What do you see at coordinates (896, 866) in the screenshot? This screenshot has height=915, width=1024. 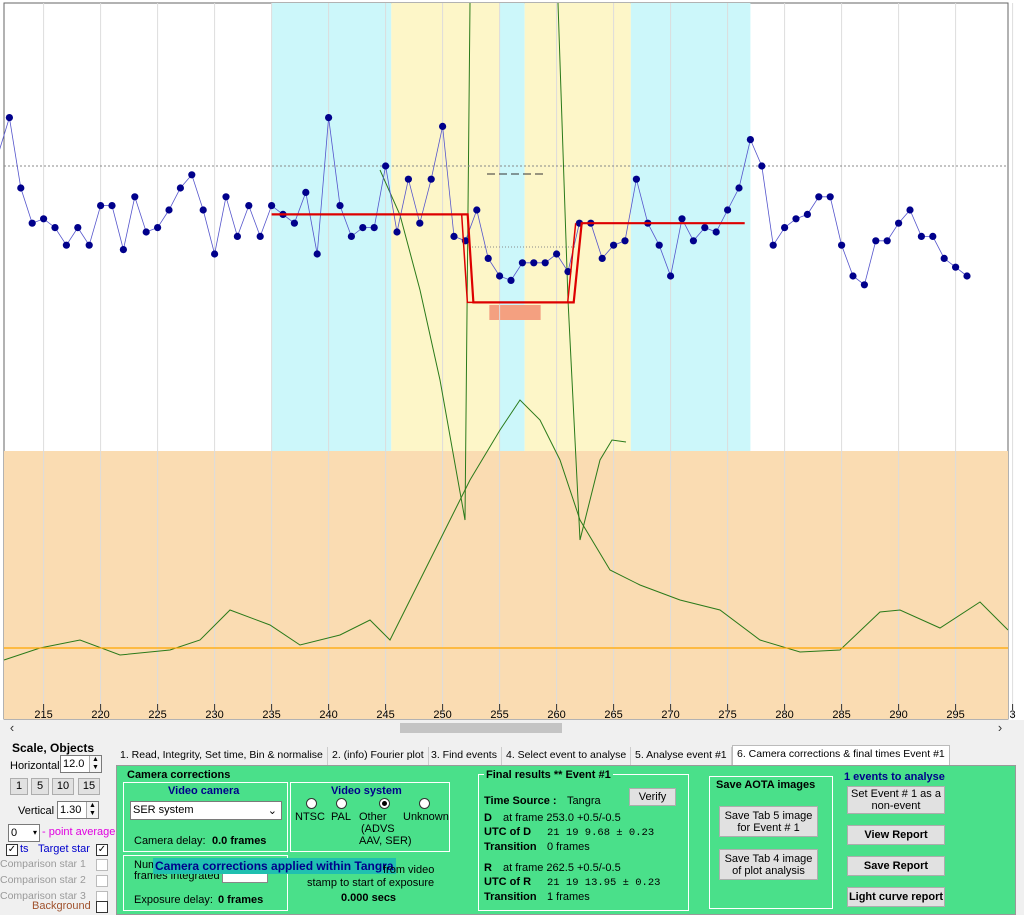 I see `save-report-button: Save Report` at bounding box center [896, 866].